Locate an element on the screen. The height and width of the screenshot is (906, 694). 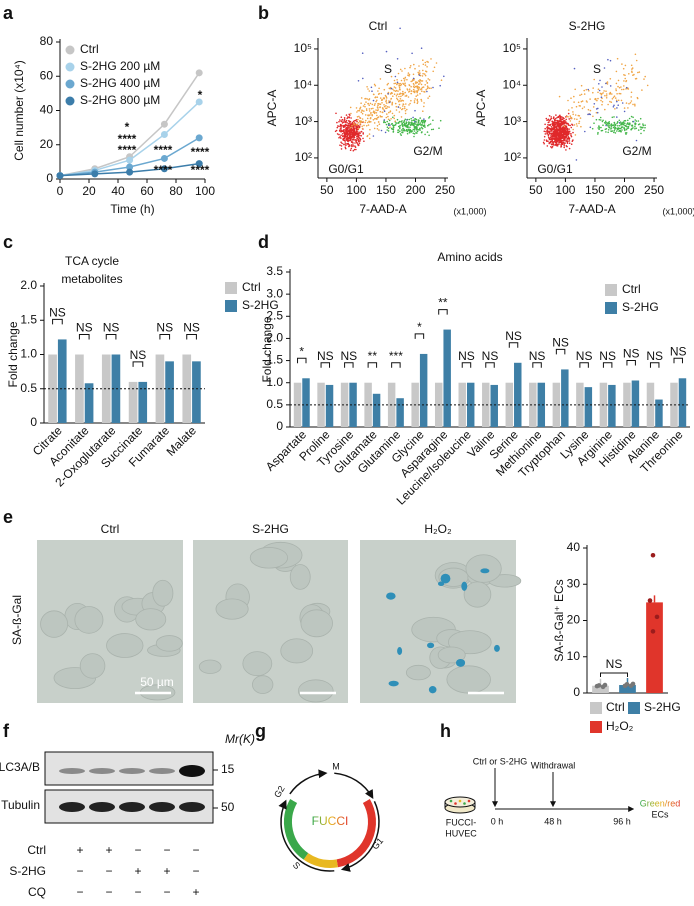
replicate-dot is located at coordinates (653, 631).